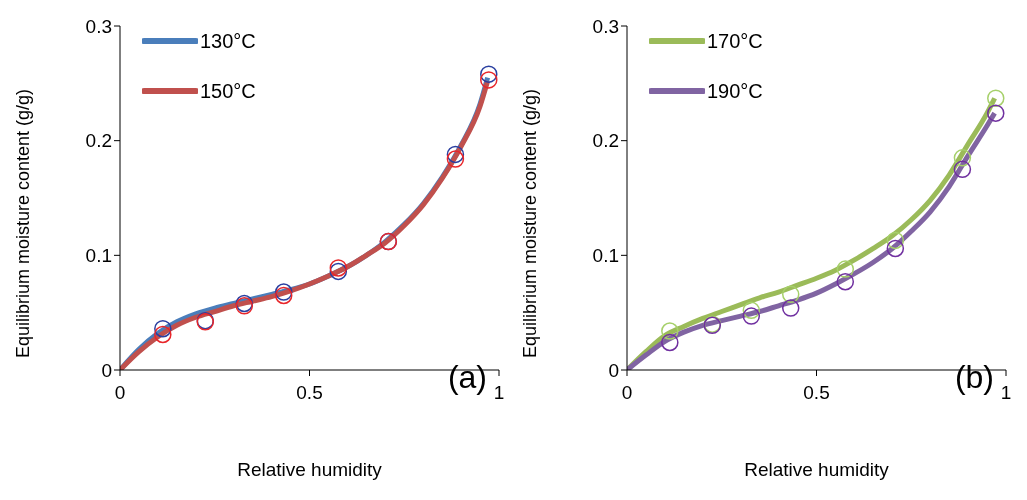  I want to click on legend-label: 150°C, so click(228, 91).